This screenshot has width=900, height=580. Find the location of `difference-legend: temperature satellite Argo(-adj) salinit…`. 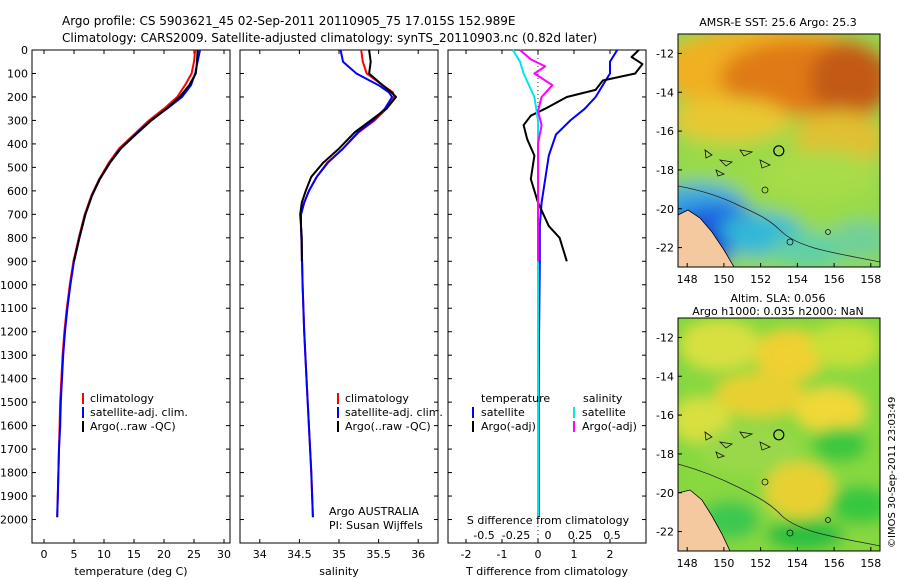

difference-legend: temperature satellite Argo(-adj) salinit… is located at coordinates (554, 412).